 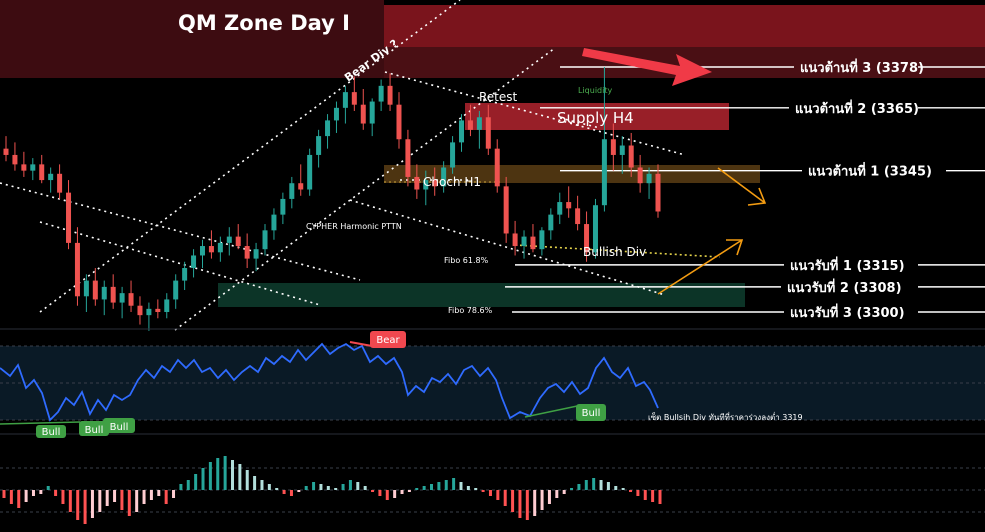 I want to click on bear-badge: Bear, so click(x=388, y=339).